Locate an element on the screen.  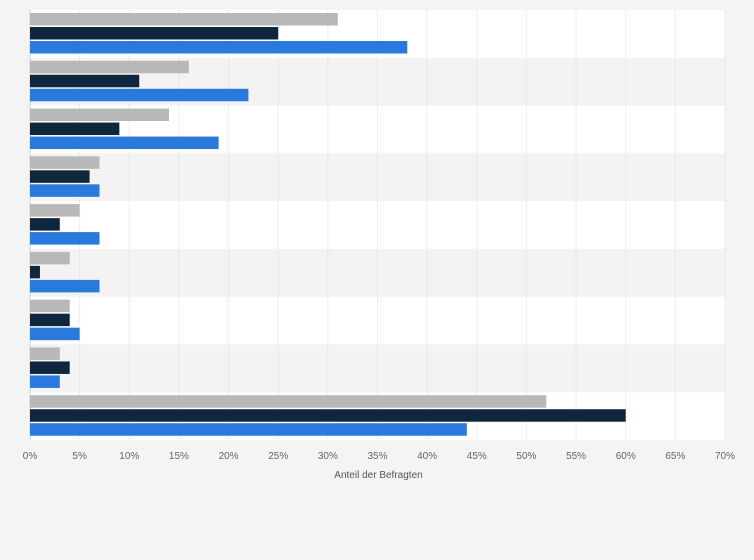
x-tick-label: 50% is located at coordinates (526, 456).